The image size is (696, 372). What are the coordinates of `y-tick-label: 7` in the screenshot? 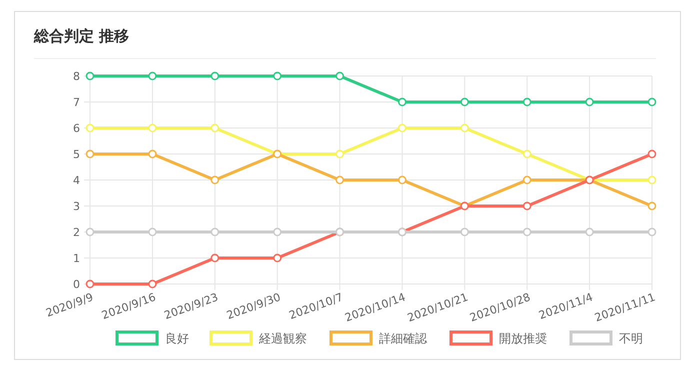 It's located at (76, 102).